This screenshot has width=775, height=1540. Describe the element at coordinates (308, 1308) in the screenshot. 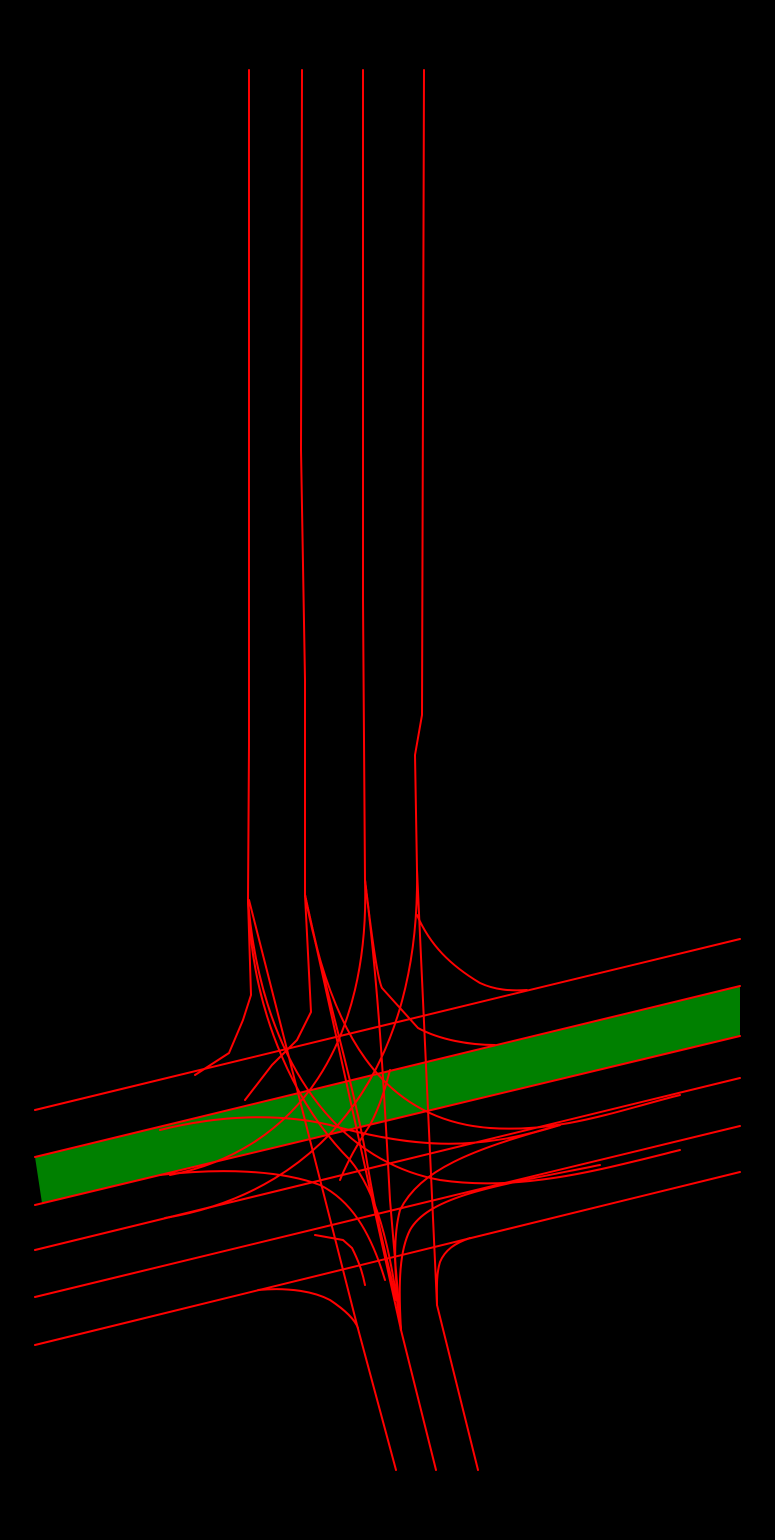

I see `connector-w-south-outer` at that location.